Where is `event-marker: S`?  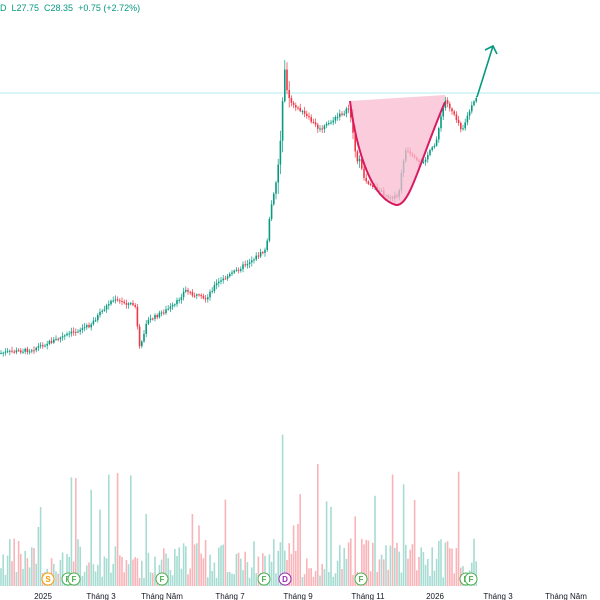 event-marker: S is located at coordinates (48, 579).